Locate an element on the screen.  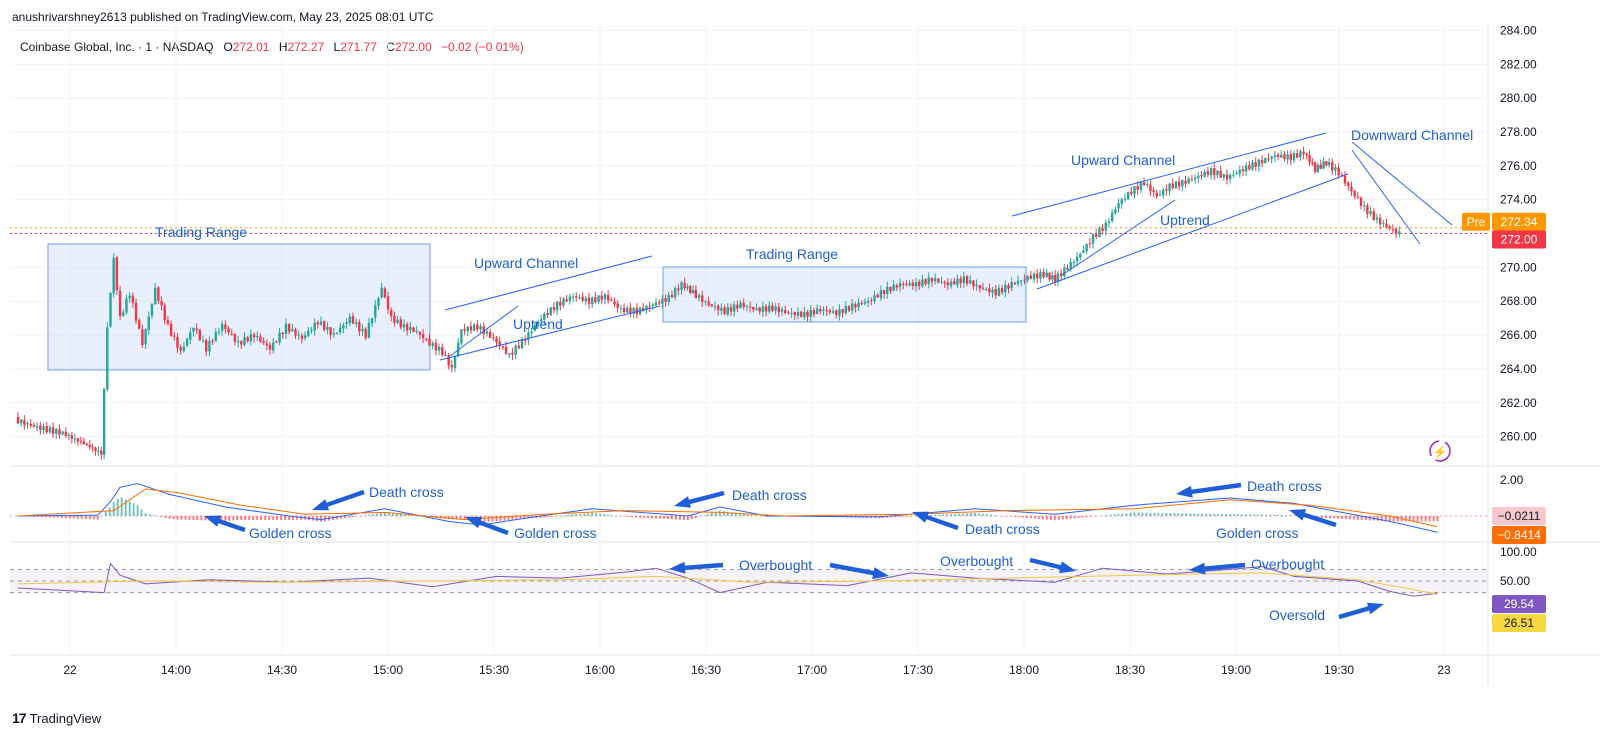
x-tick-label: 19:30 is located at coordinates (1339, 670).